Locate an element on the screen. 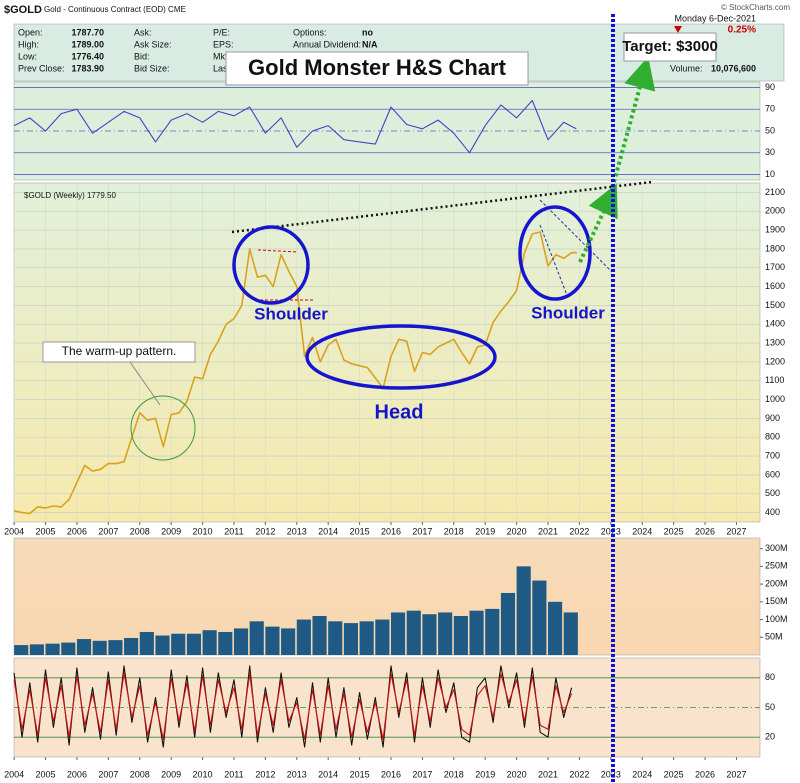  x-tick-label: 2027 is located at coordinates (736, 531).